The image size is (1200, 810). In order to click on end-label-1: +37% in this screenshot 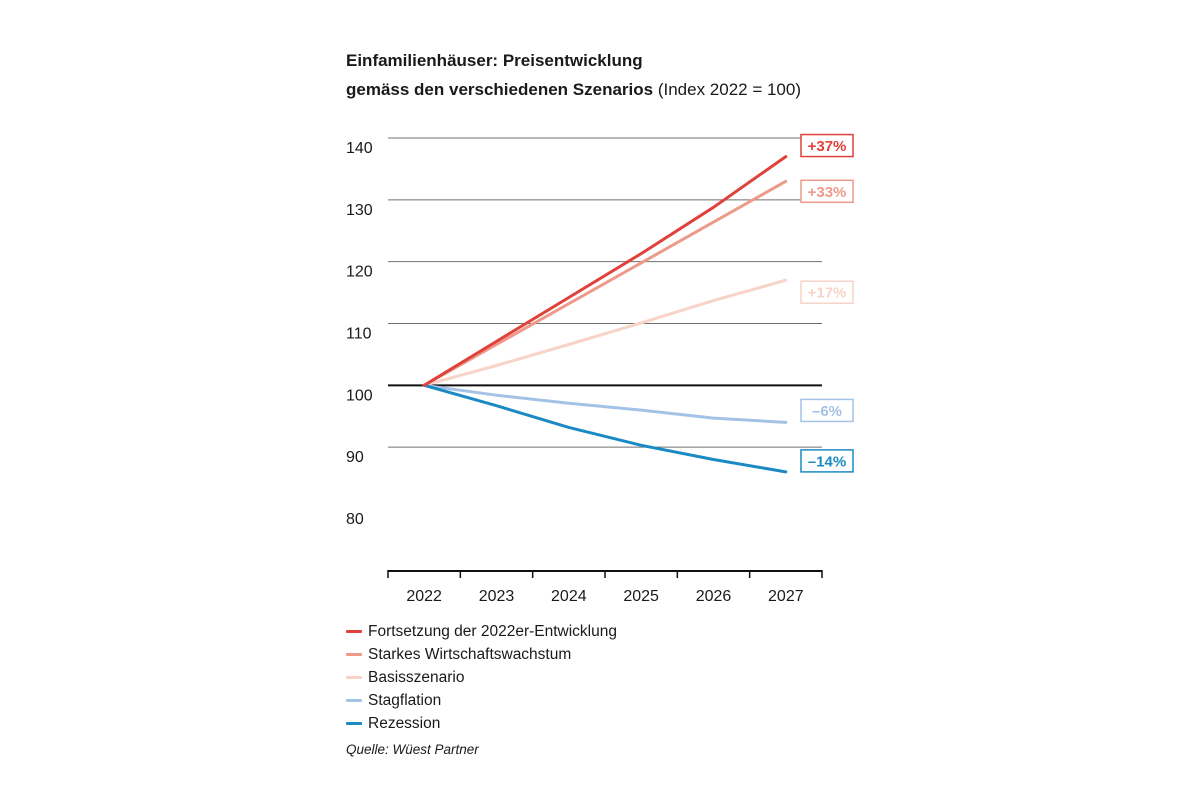, I will do `click(827, 146)`.